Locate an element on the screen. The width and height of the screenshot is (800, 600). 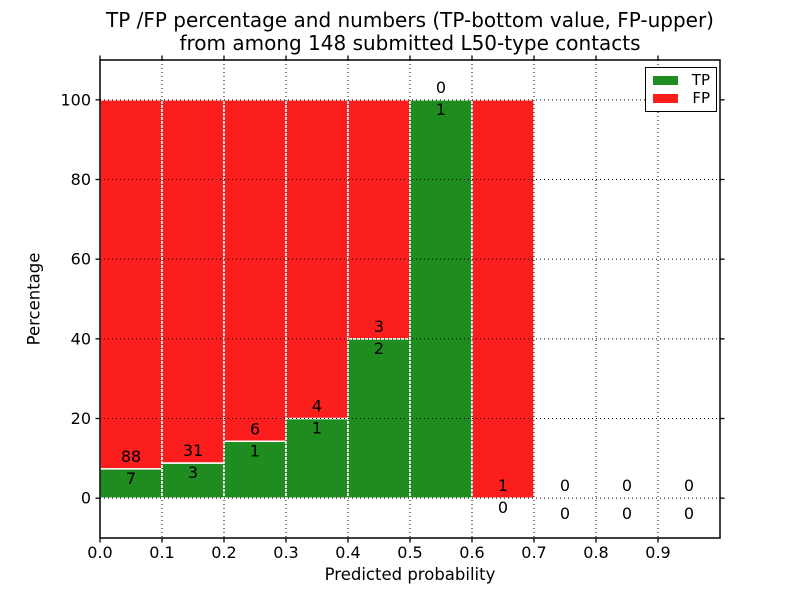
fp-count-label: 31 is located at coordinates (193, 450).